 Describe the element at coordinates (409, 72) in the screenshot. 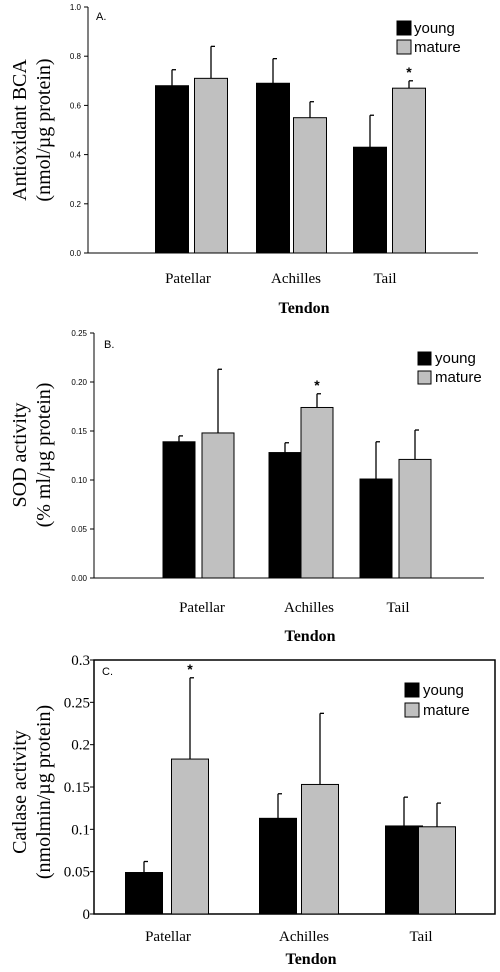

I see `panel-a-significance-marker: *` at that location.